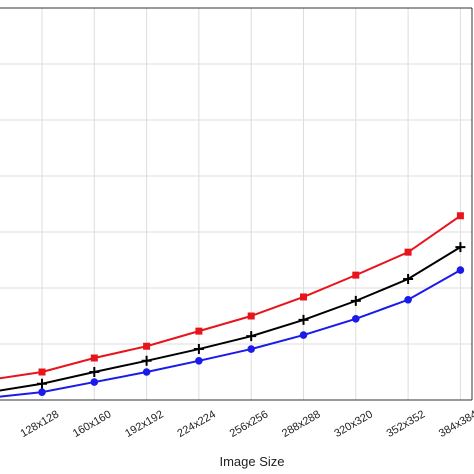 Image resolution: width=474 pixels, height=474 pixels. What do you see at coordinates (92, 424) in the screenshot?
I see `x-tick-label: 160x160` at bounding box center [92, 424].